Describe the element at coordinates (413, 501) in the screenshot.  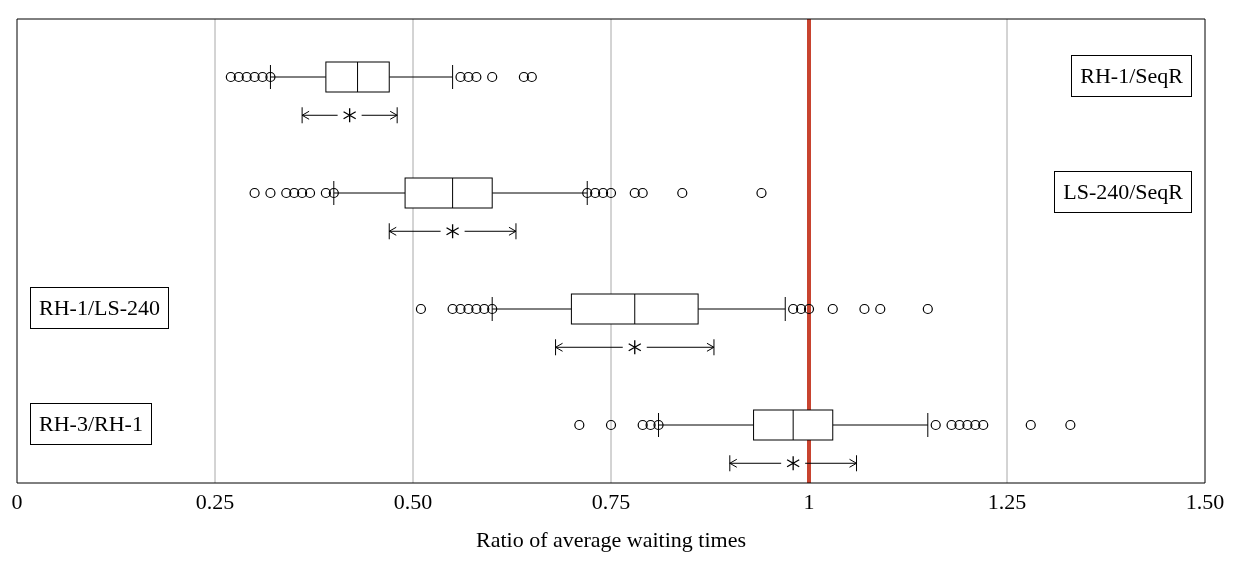
I see `x-tick-label: 0.50` at that location.